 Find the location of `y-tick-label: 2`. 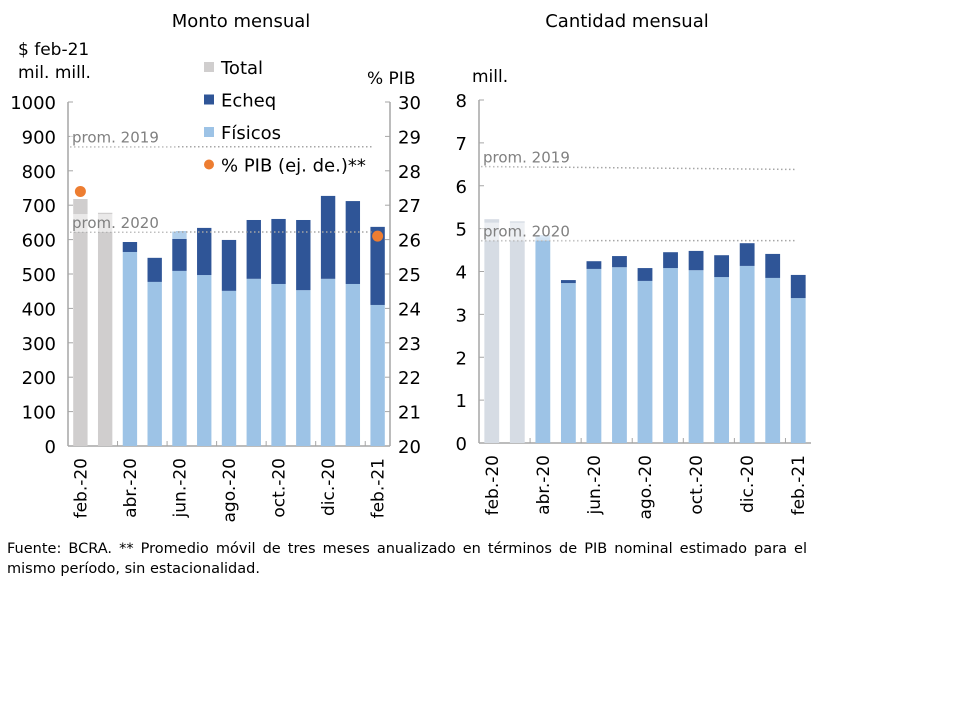

y-tick-label: 2 is located at coordinates (461, 358).